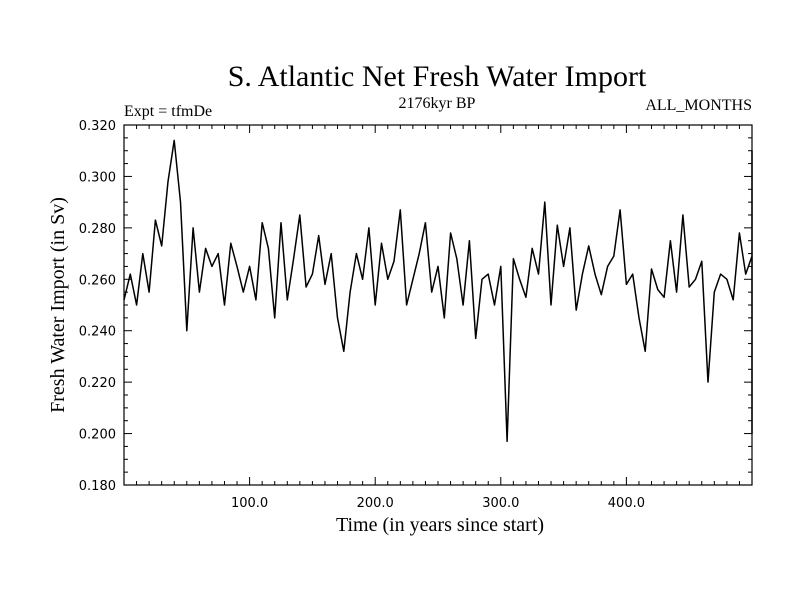 The height and width of the screenshot is (605, 800). What do you see at coordinates (437, 76) in the screenshot?
I see `chart-title: S. Atlantic Net Fresh Water Import` at bounding box center [437, 76].